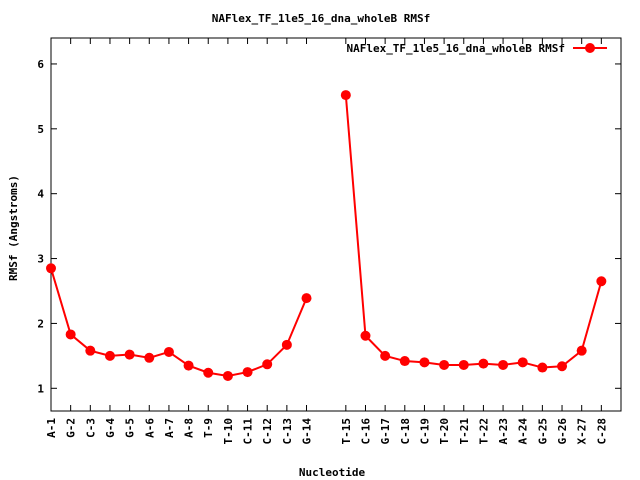  What do you see at coordinates (332, 472) in the screenshot?
I see `x-axis-label: Nucleotide` at bounding box center [332, 472].